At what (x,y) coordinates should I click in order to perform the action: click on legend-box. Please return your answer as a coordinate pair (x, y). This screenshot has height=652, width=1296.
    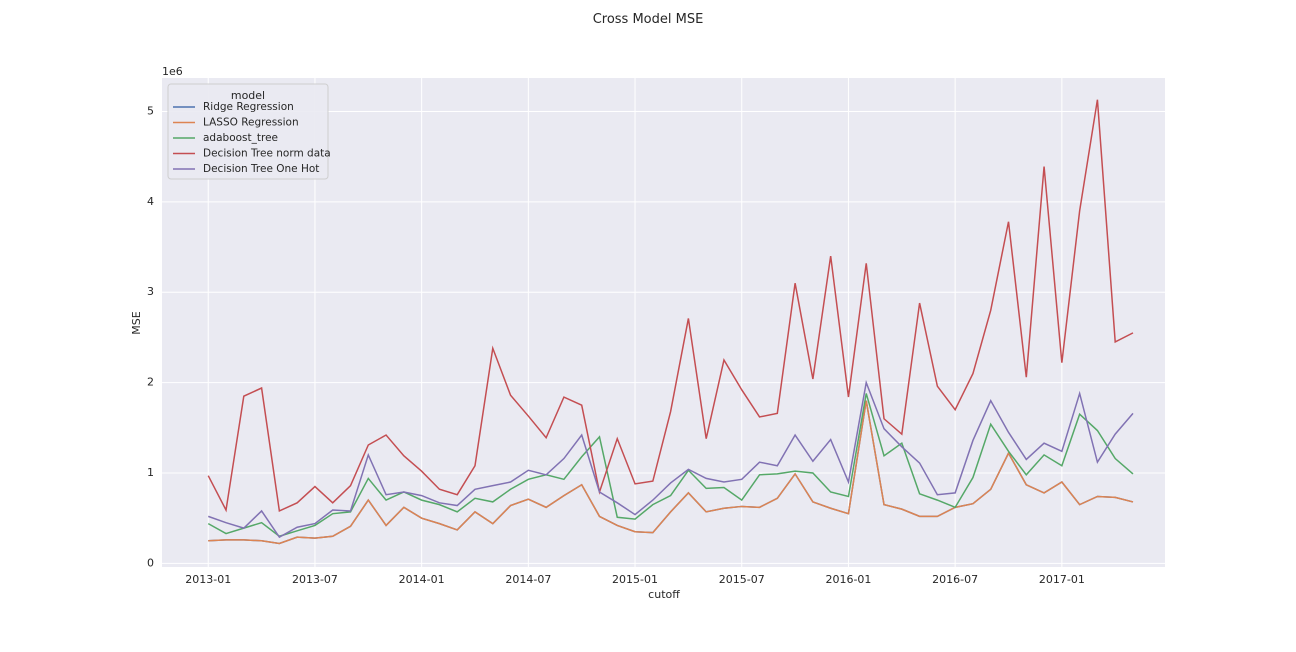
    Looking at the image, I should click on (248, 131).